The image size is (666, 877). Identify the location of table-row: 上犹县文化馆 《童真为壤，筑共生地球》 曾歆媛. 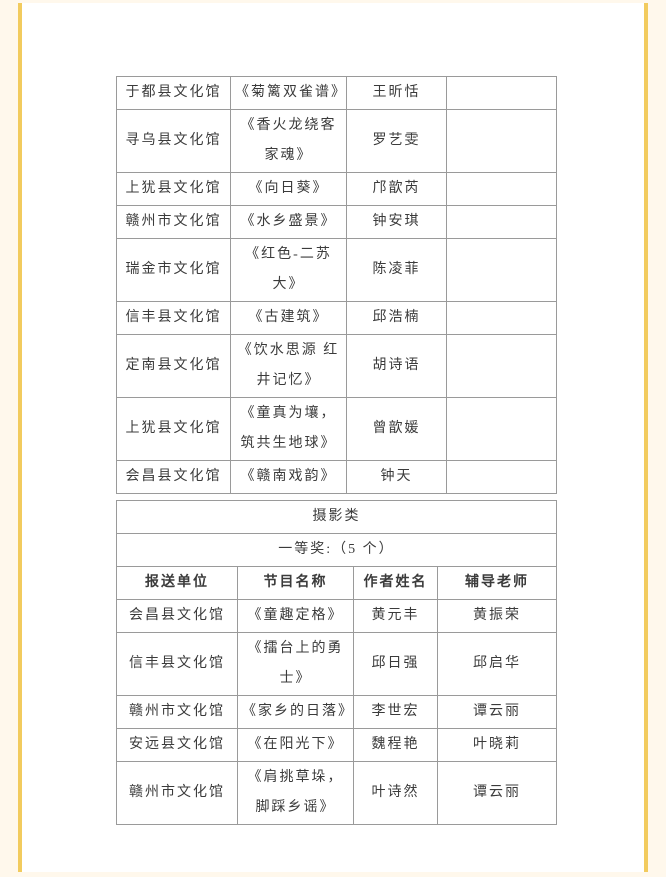
(336, 429).